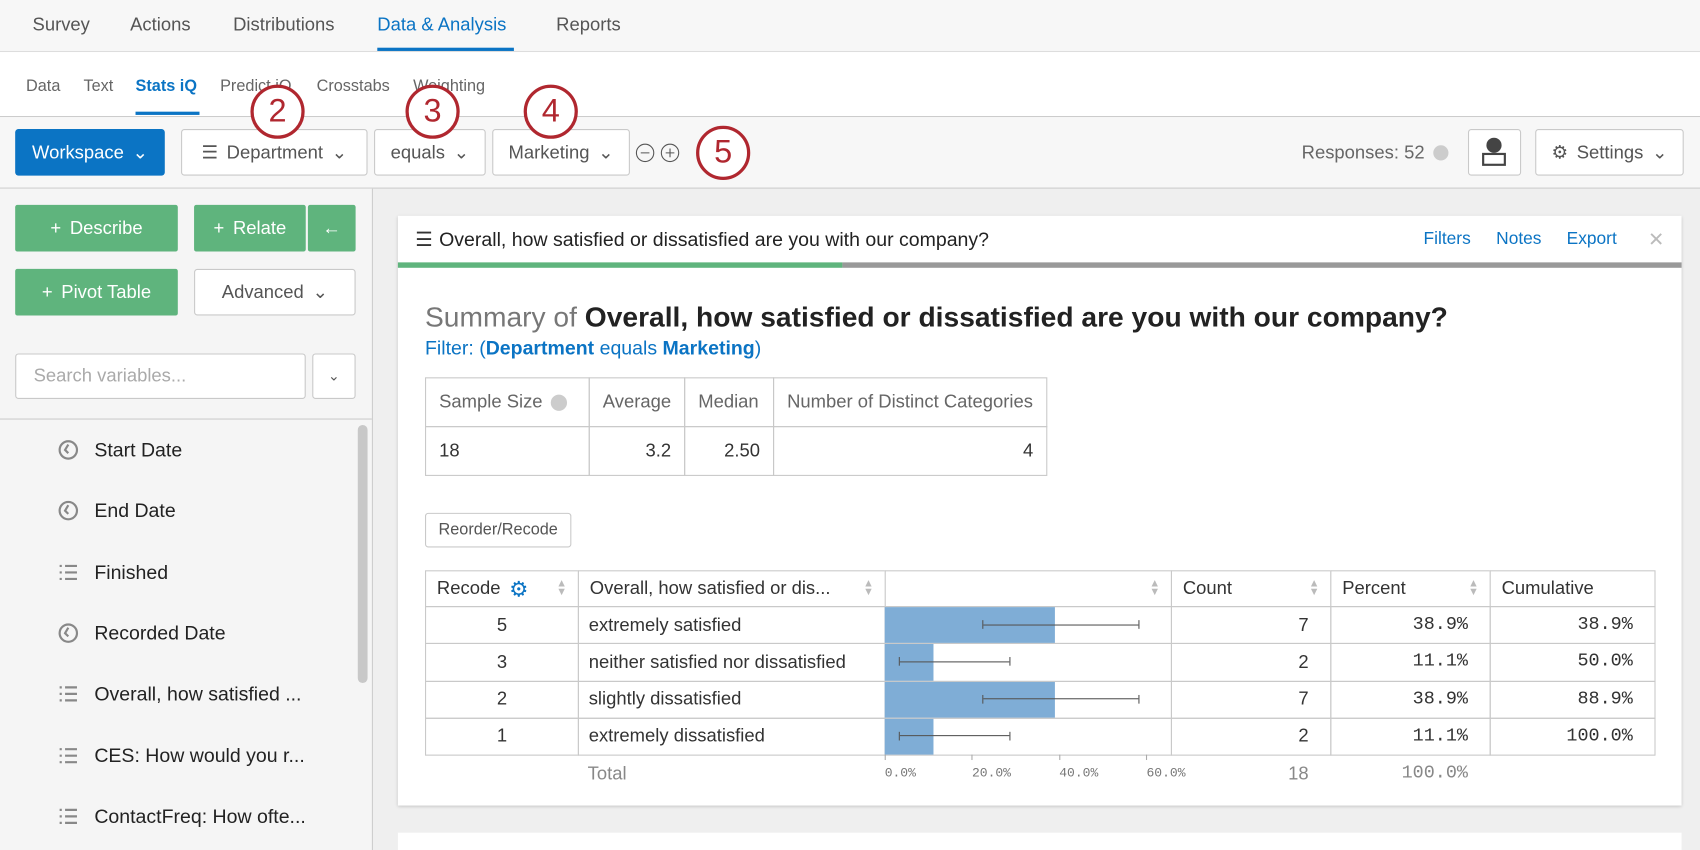 This screenshot has width=1700, height=850. I want to click on filter-line: Filter: (Department equals Marketing), so click(593, 348).